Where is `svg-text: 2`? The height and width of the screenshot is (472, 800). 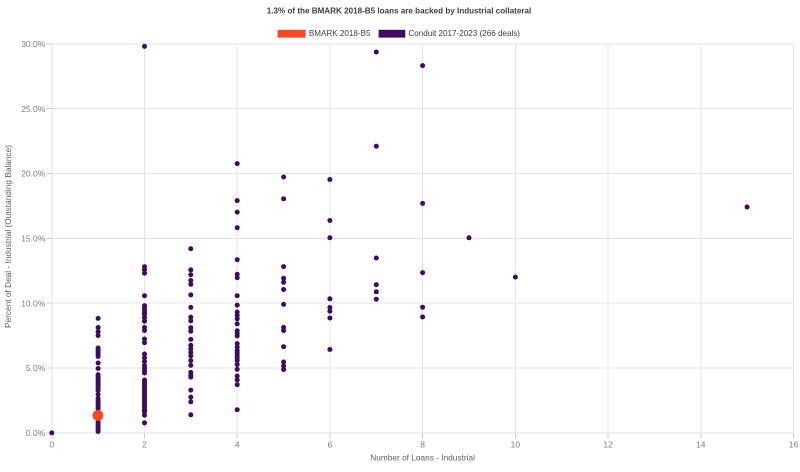
svg-text: 2 is located at coordinates (144, 444).